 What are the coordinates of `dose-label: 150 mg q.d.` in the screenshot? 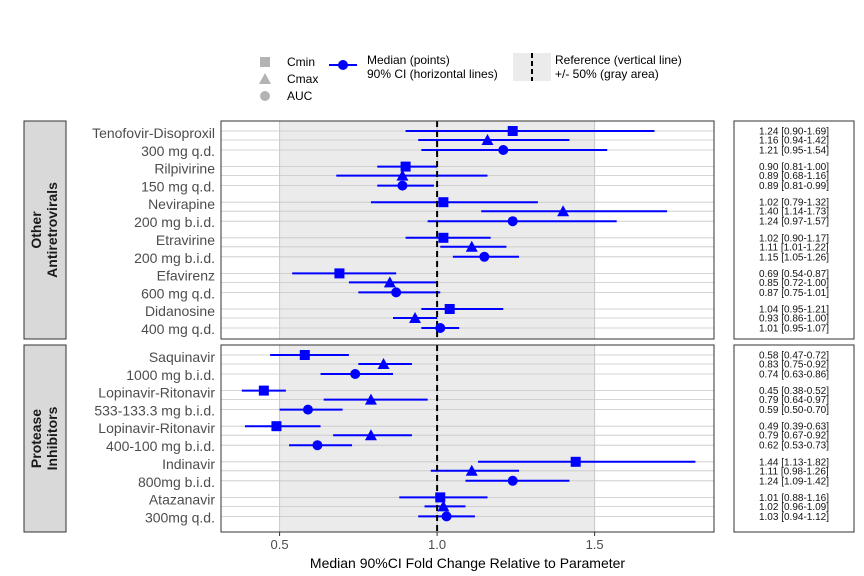 It's located at (178, 187).